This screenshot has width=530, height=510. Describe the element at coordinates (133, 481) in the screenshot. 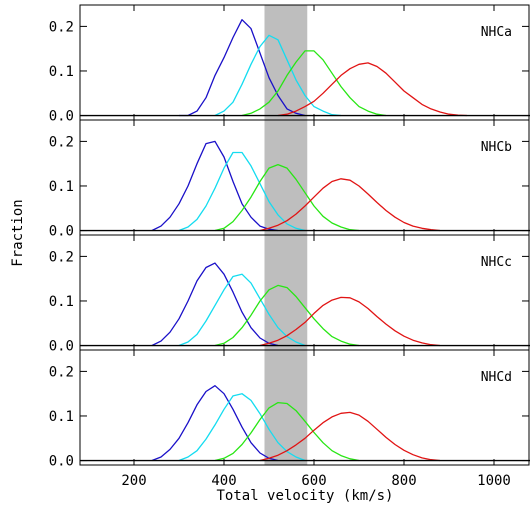

I see `x-tick-label-0: 200` at that location.